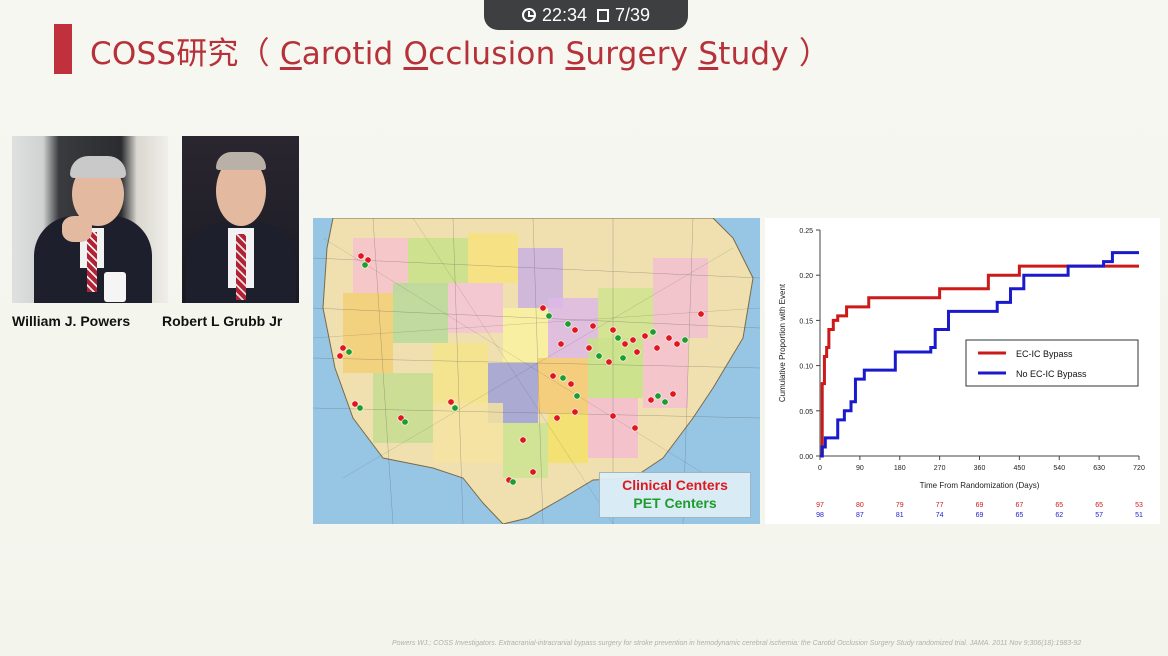 This screenshot has height=656, width=1168. I want to click on series-ecic-bypass, so click(979, 361).